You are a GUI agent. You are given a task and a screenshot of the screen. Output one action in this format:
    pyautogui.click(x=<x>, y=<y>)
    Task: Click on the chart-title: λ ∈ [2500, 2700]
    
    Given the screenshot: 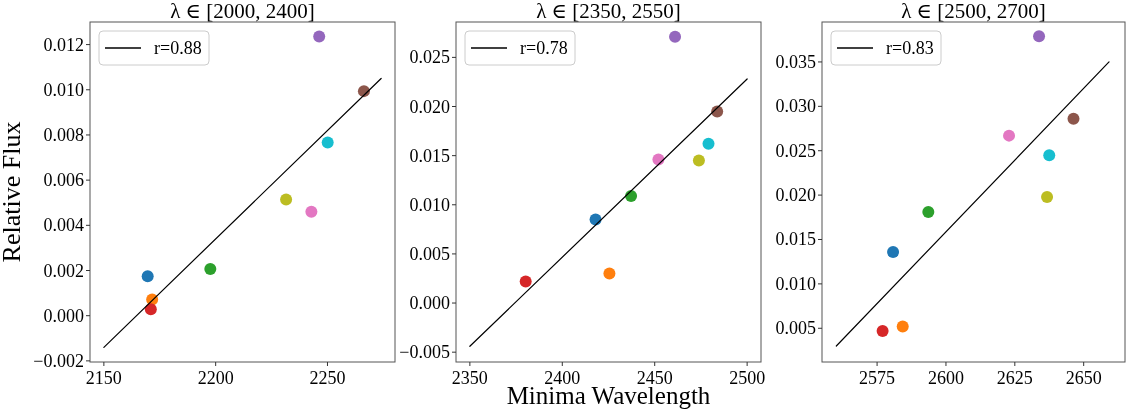 What is the action you would take?
    pyautogui.click(x=973, y=11)
    